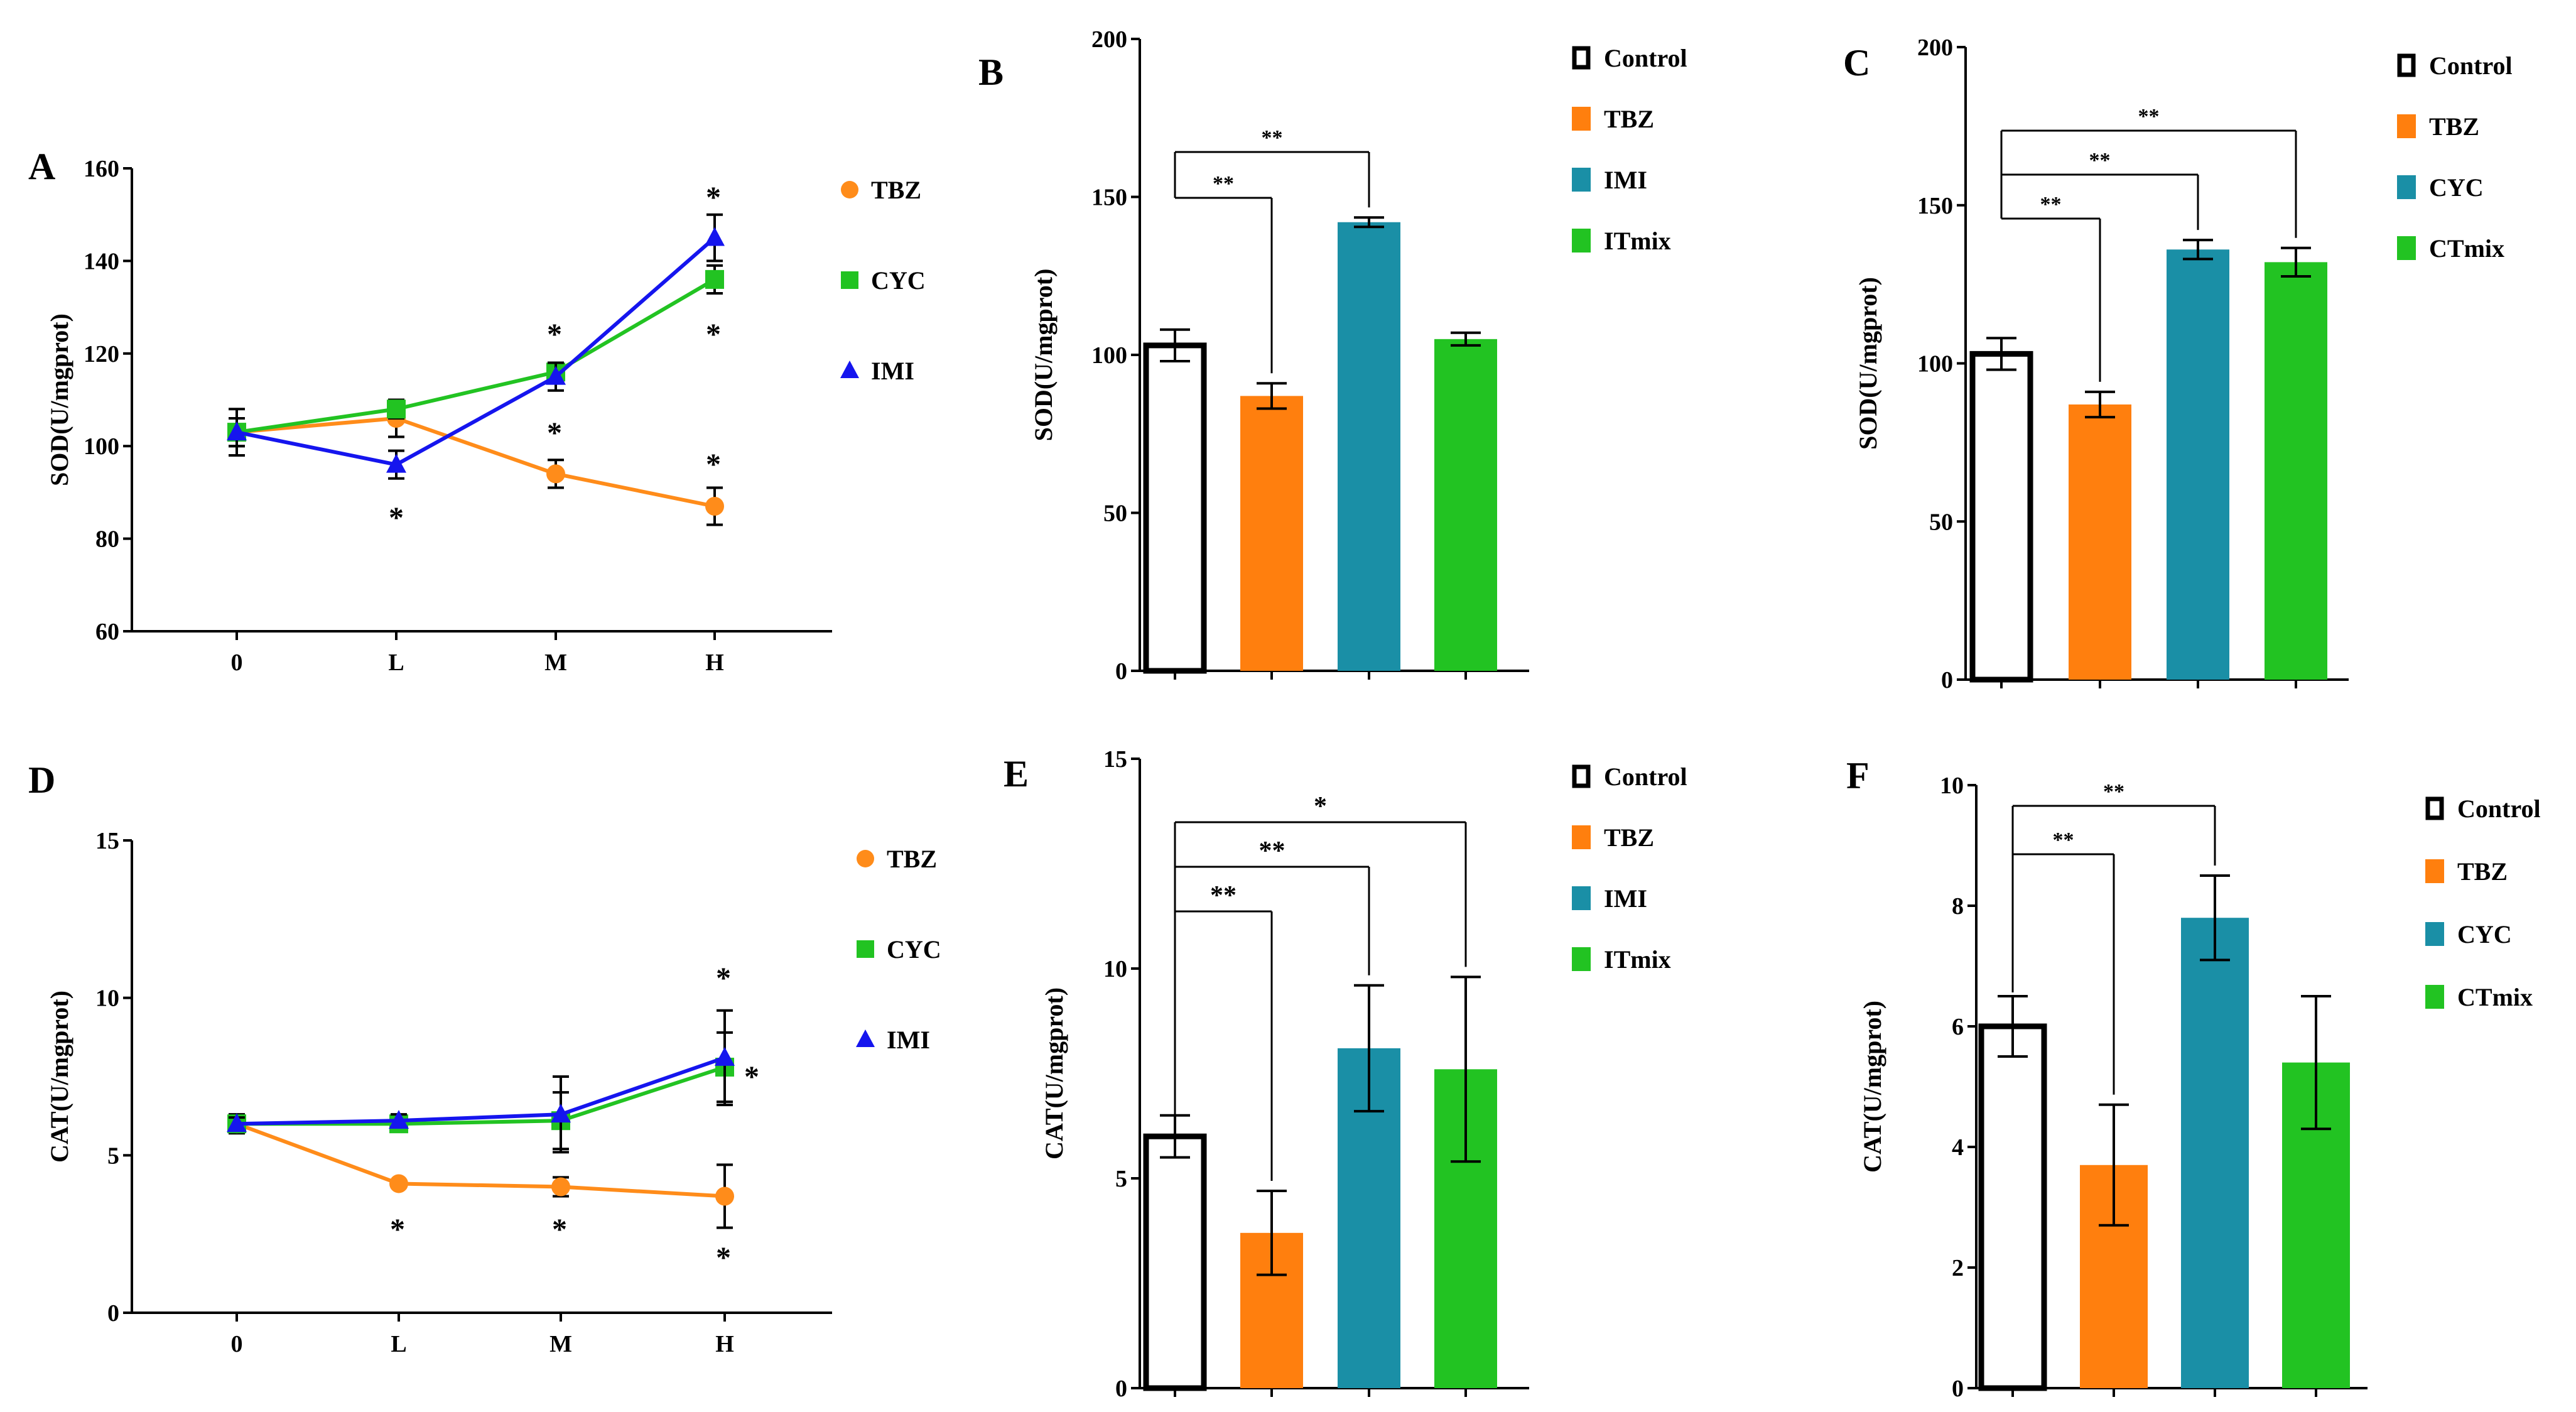  I want to click on legend-item-itmix: ITmix, so click(1621, 241).